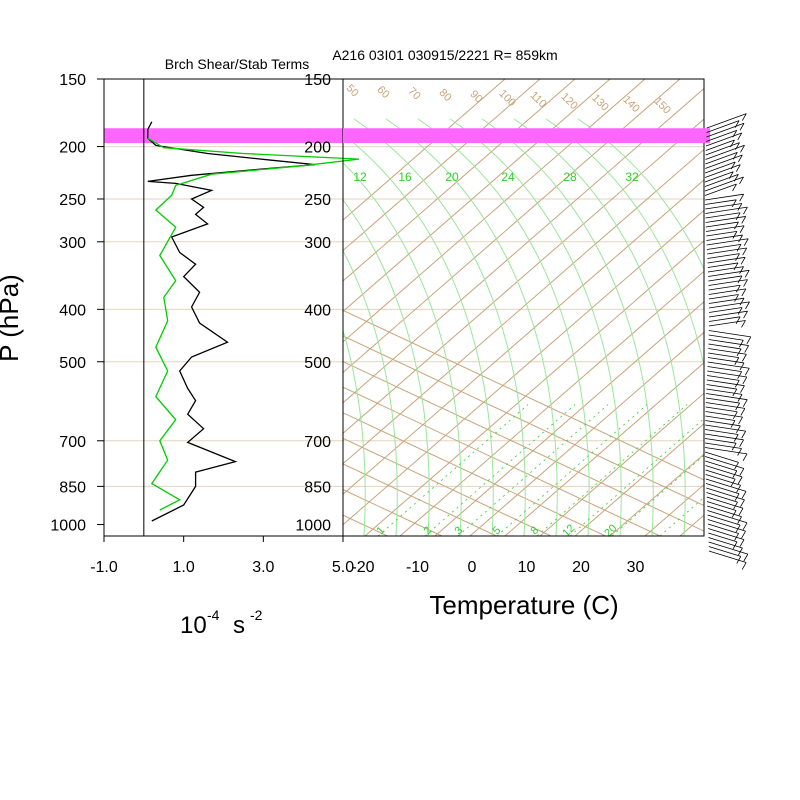 This screenshot has width=800, height=800. Describe the element at coordinates (472, 567) in the screenshot. I see `temperature-tick-label: 0` at that location.